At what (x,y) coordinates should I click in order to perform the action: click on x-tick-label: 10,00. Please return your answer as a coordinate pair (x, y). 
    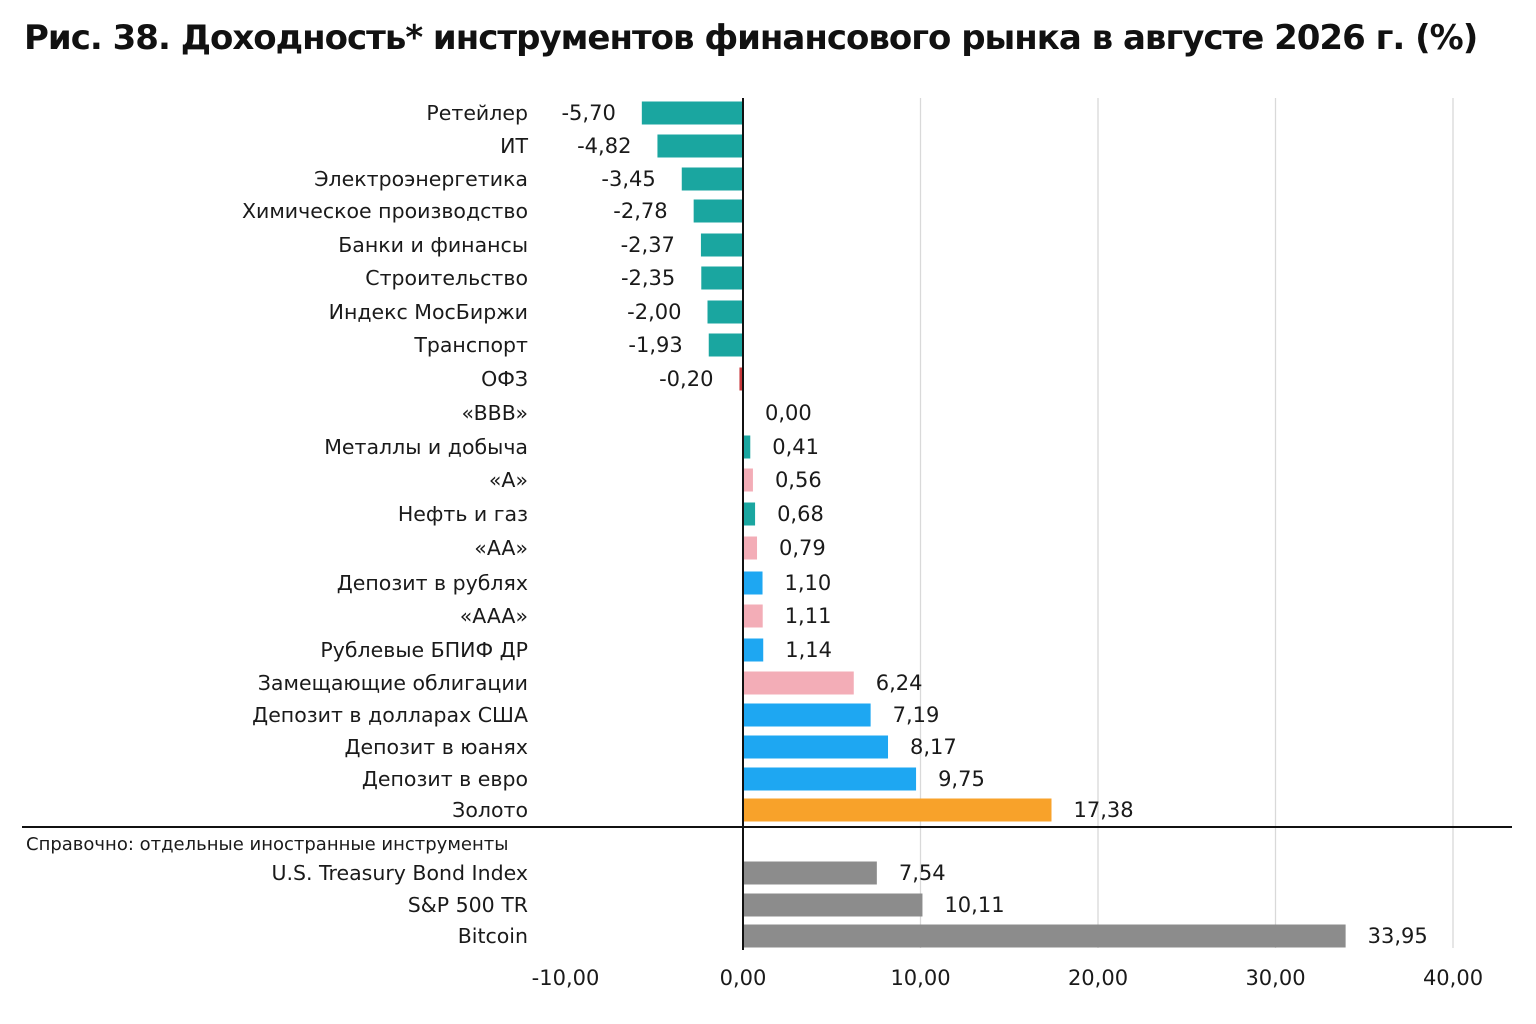
    Looking at the image, I should click on (920, 978).